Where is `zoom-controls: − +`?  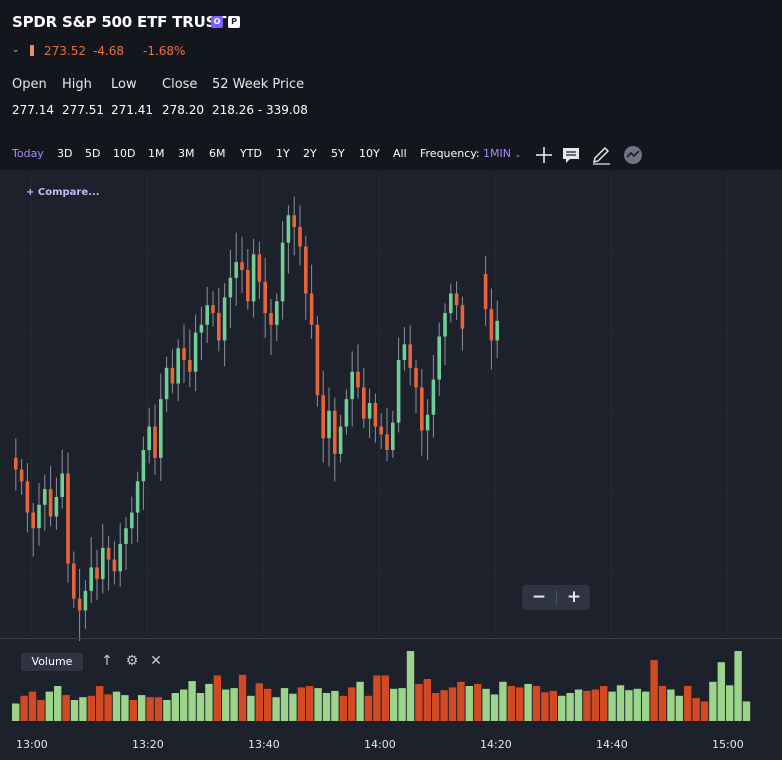 zoom-controls: − + is located at coordinates (556, 597).